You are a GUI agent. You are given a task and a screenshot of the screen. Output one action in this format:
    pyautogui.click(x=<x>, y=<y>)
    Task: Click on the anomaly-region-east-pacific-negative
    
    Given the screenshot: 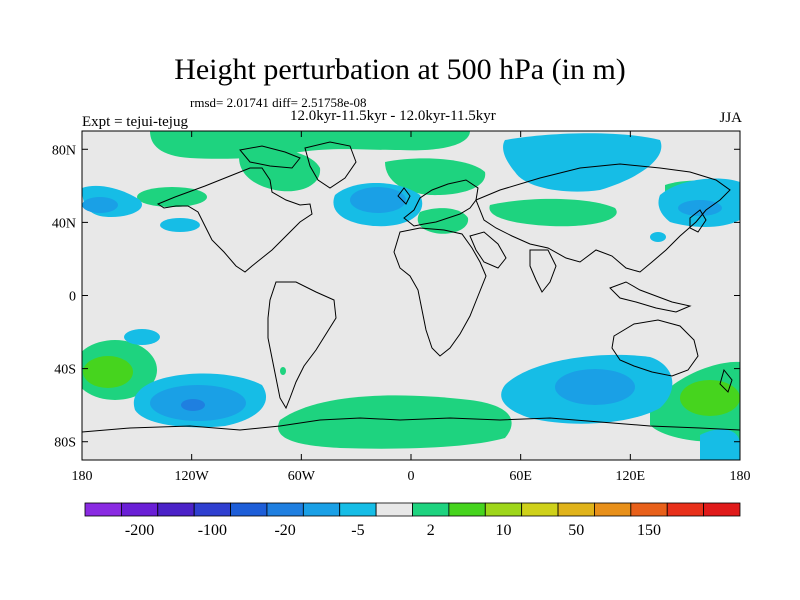 What is the action you would take?
    pyautogui.click(x=180, y=225)
    